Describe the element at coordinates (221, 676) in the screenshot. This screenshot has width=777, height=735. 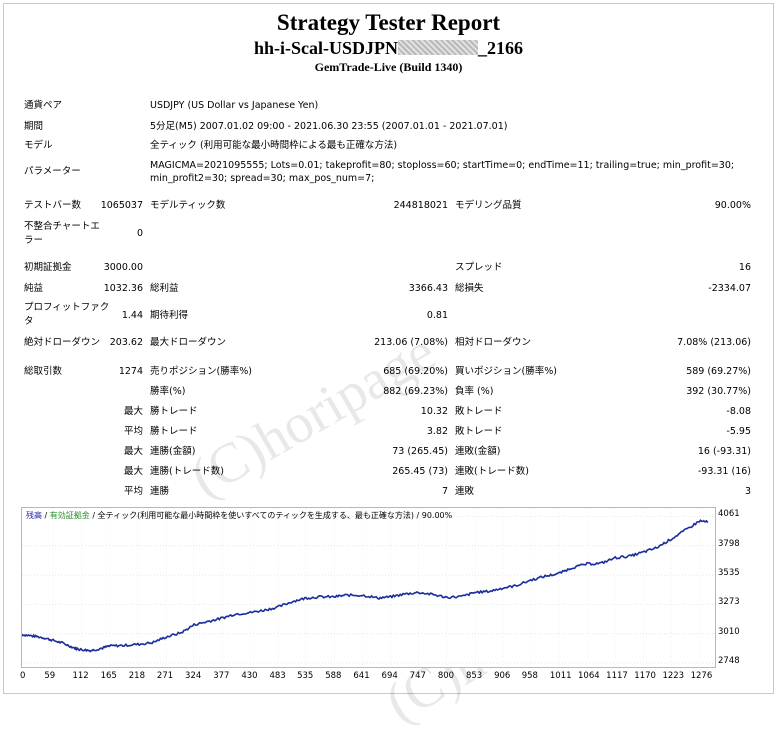
I see `x-tick-label: 377` at that location.